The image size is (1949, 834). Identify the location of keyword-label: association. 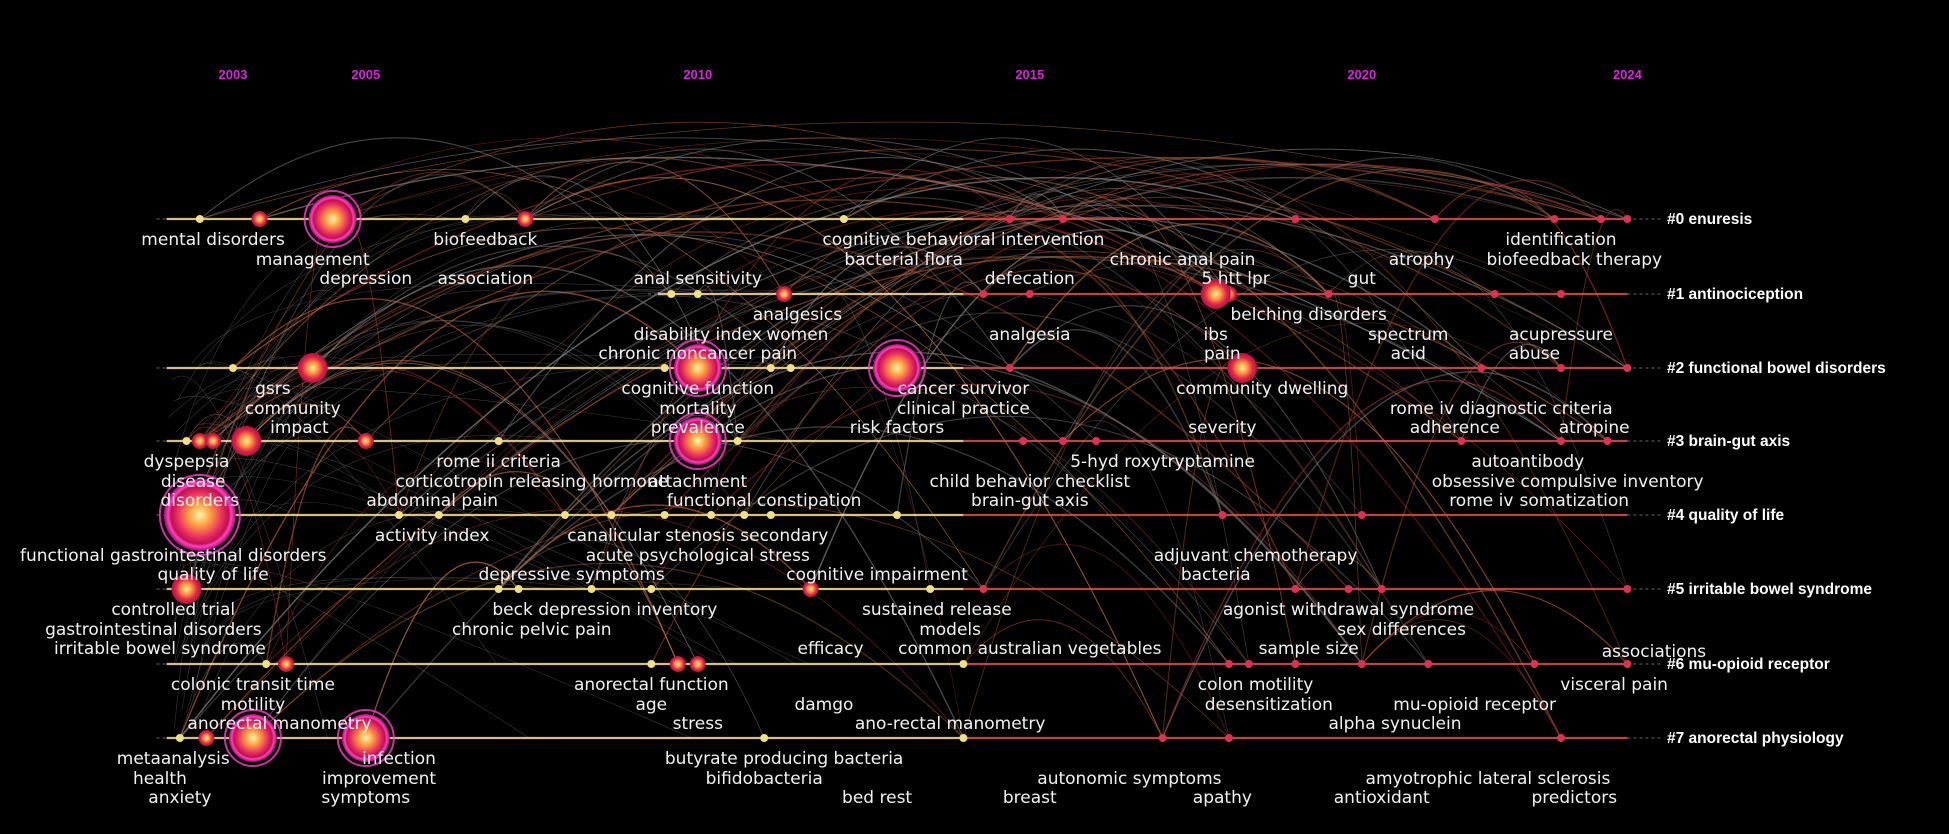
(486, 279).